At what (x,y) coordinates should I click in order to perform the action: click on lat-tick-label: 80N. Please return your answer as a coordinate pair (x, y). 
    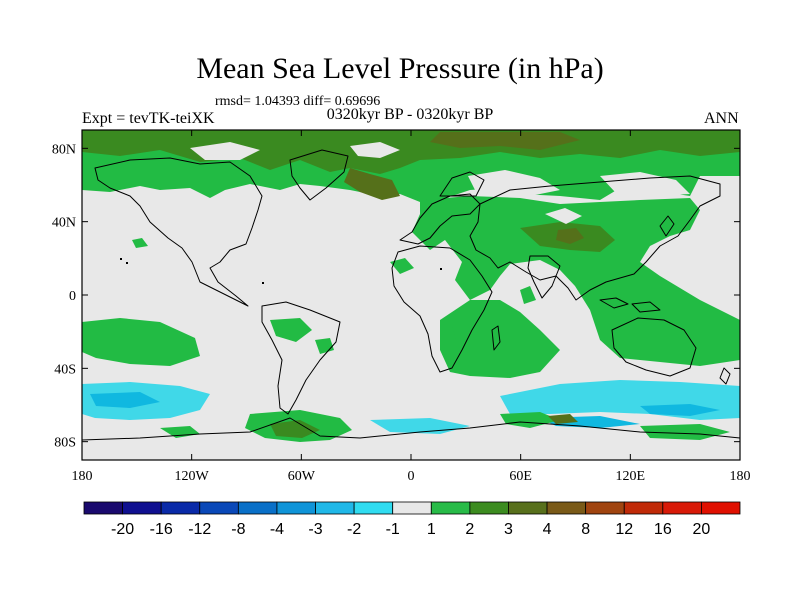
    Looking at the image, I should click on (64, 149).